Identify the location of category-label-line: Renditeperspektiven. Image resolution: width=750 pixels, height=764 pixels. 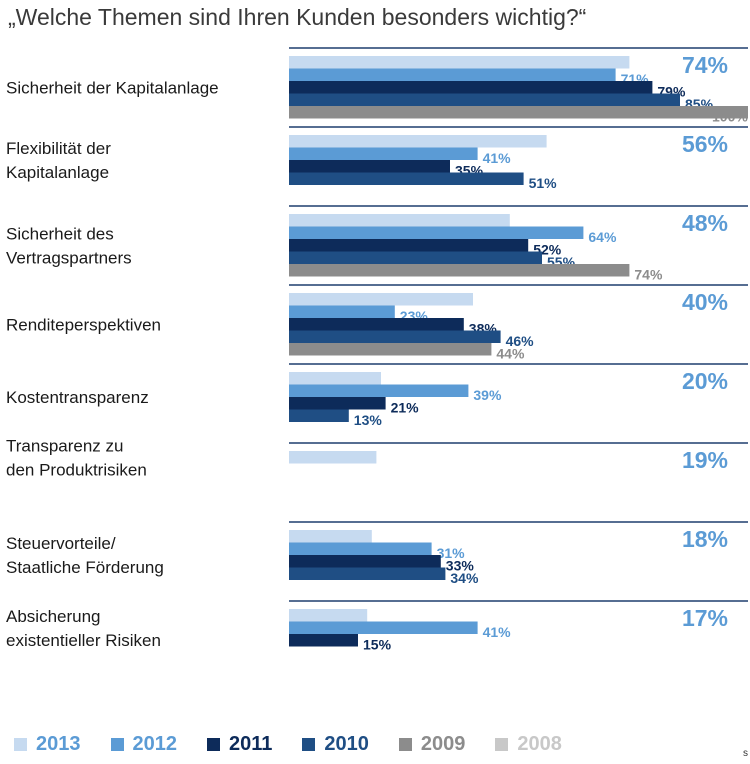
(83, 324).